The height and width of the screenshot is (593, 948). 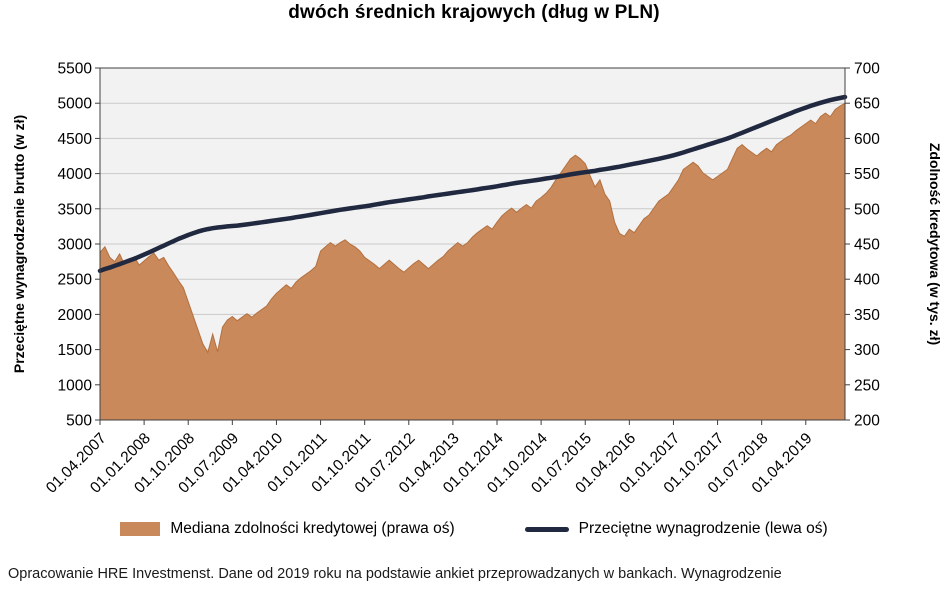 What do you see at coordinates (867, 385) in the screenshot?
I see `right-tick-label: 250` at bounding box center [867, 385].